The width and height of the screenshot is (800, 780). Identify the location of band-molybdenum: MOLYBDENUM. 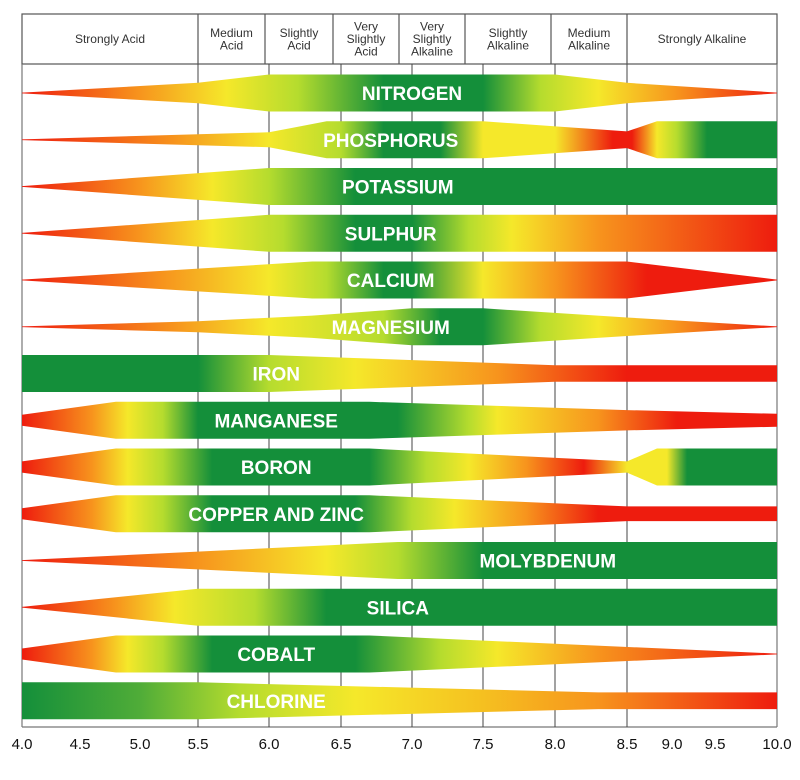
(399, 560).